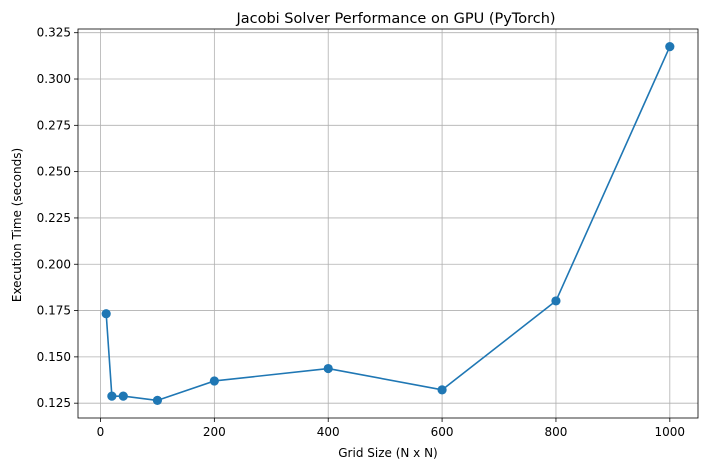 This screenshot has height=474, width=708. I want to click on y-tick-label: 0.175, so click(54, 311).